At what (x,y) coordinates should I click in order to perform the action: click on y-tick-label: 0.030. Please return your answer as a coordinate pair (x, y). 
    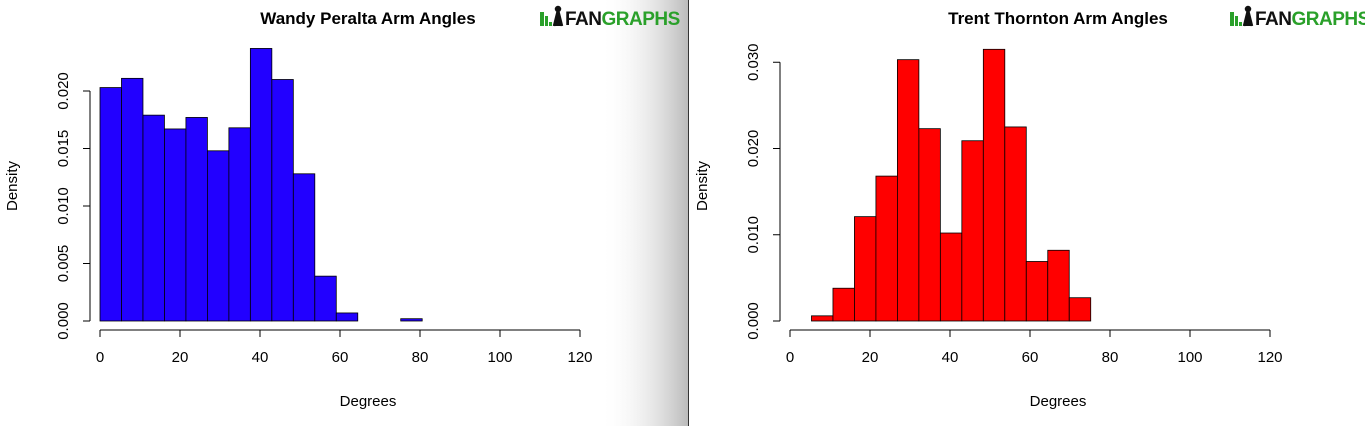
    Looking at the image, I should click on (753, 62).